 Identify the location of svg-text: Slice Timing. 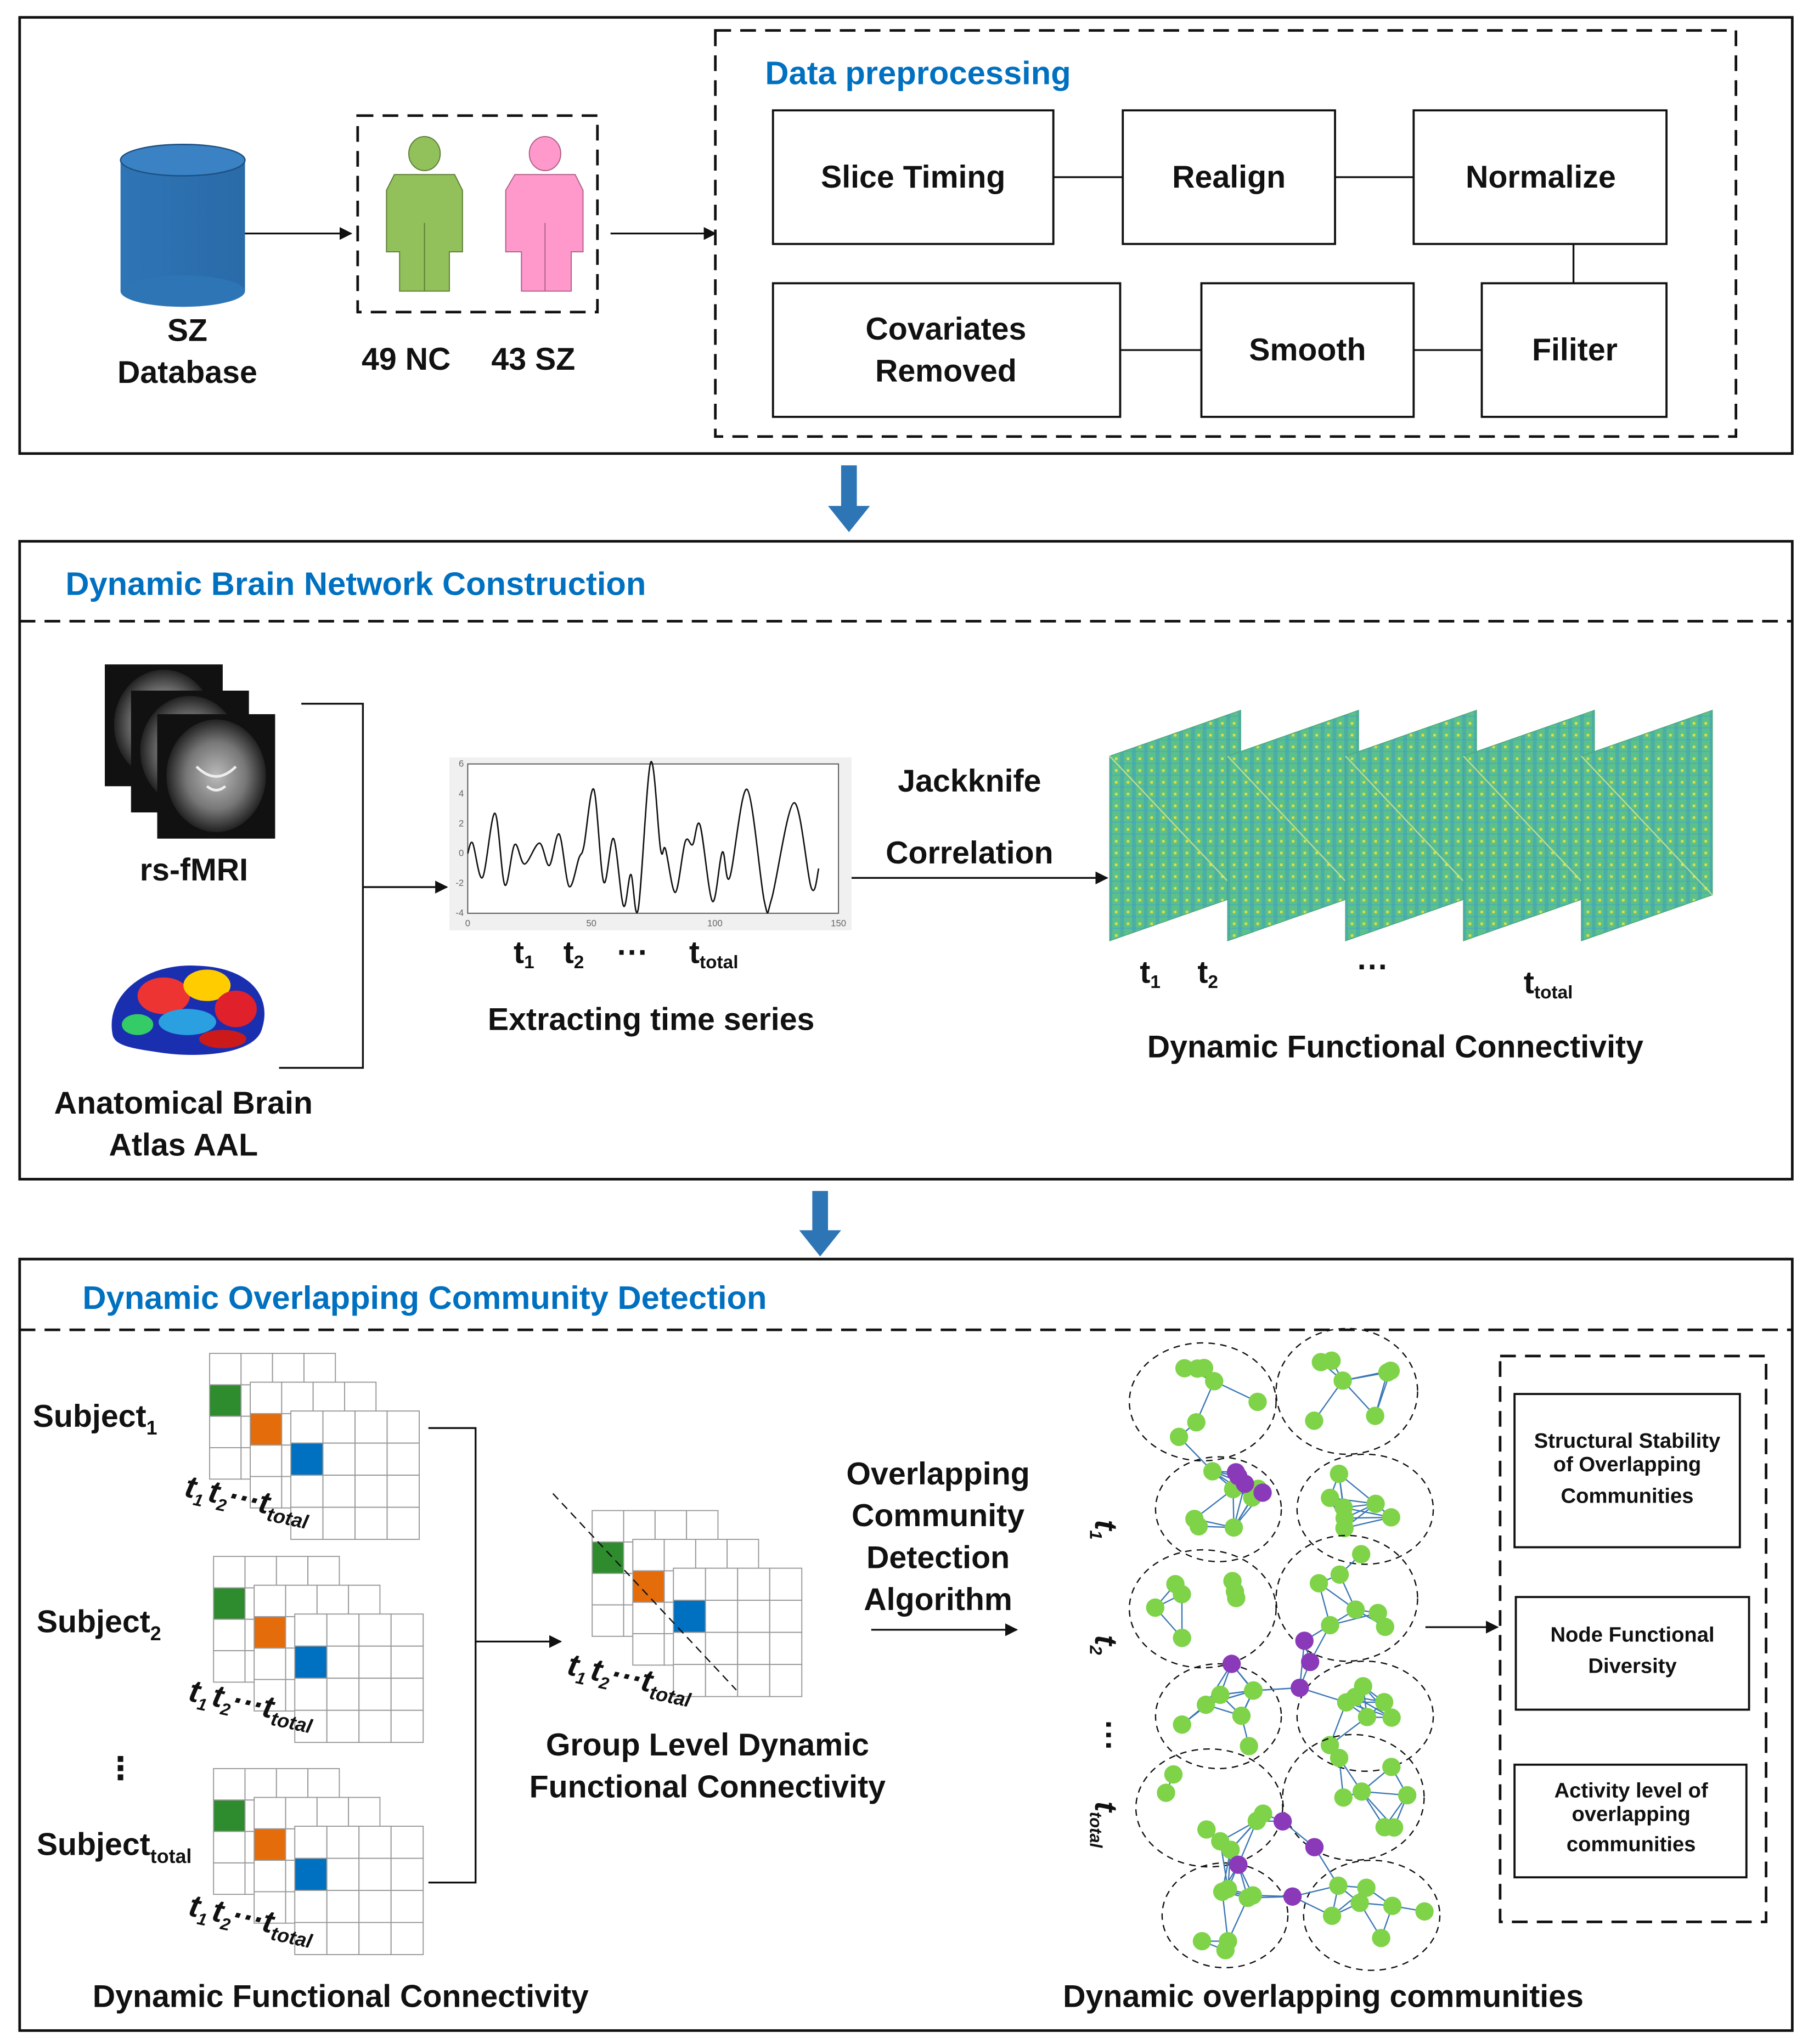
(913, 177).